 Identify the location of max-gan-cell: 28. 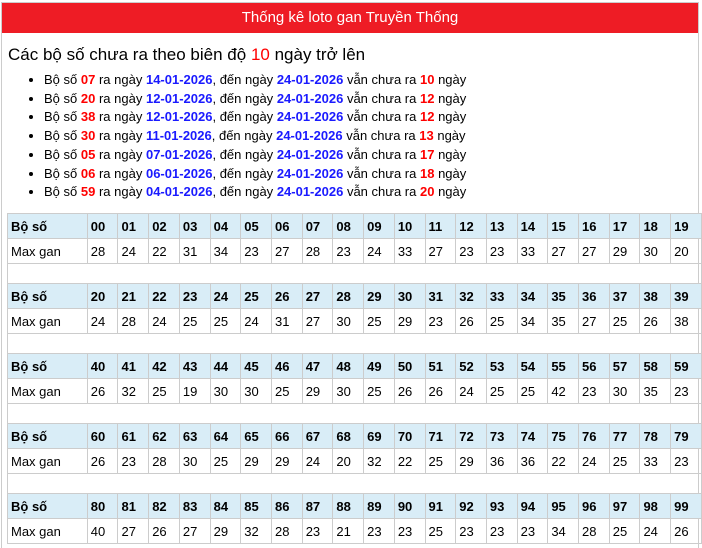
(317, 251).